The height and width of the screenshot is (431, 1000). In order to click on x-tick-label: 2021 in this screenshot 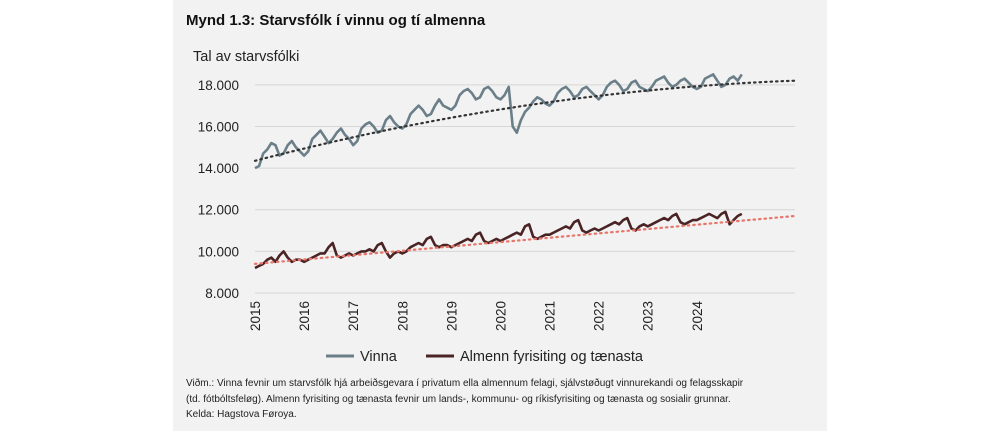, I will do `click(550, 316)`.